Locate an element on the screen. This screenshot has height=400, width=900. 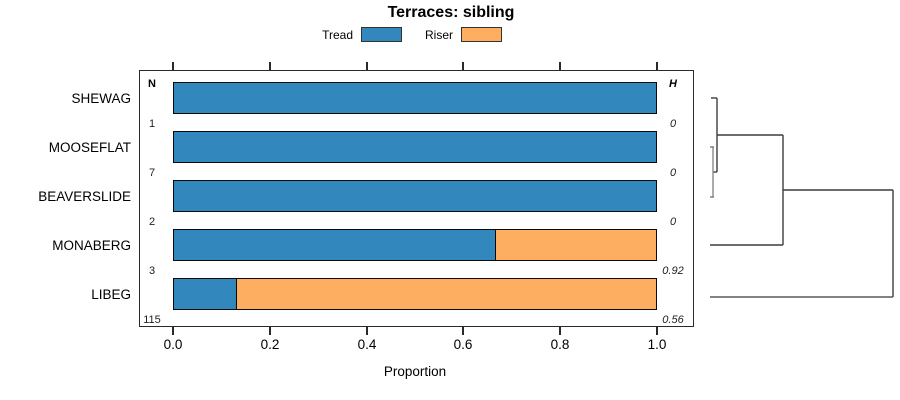
n-value: 3 is located at coordinates (152, 271).